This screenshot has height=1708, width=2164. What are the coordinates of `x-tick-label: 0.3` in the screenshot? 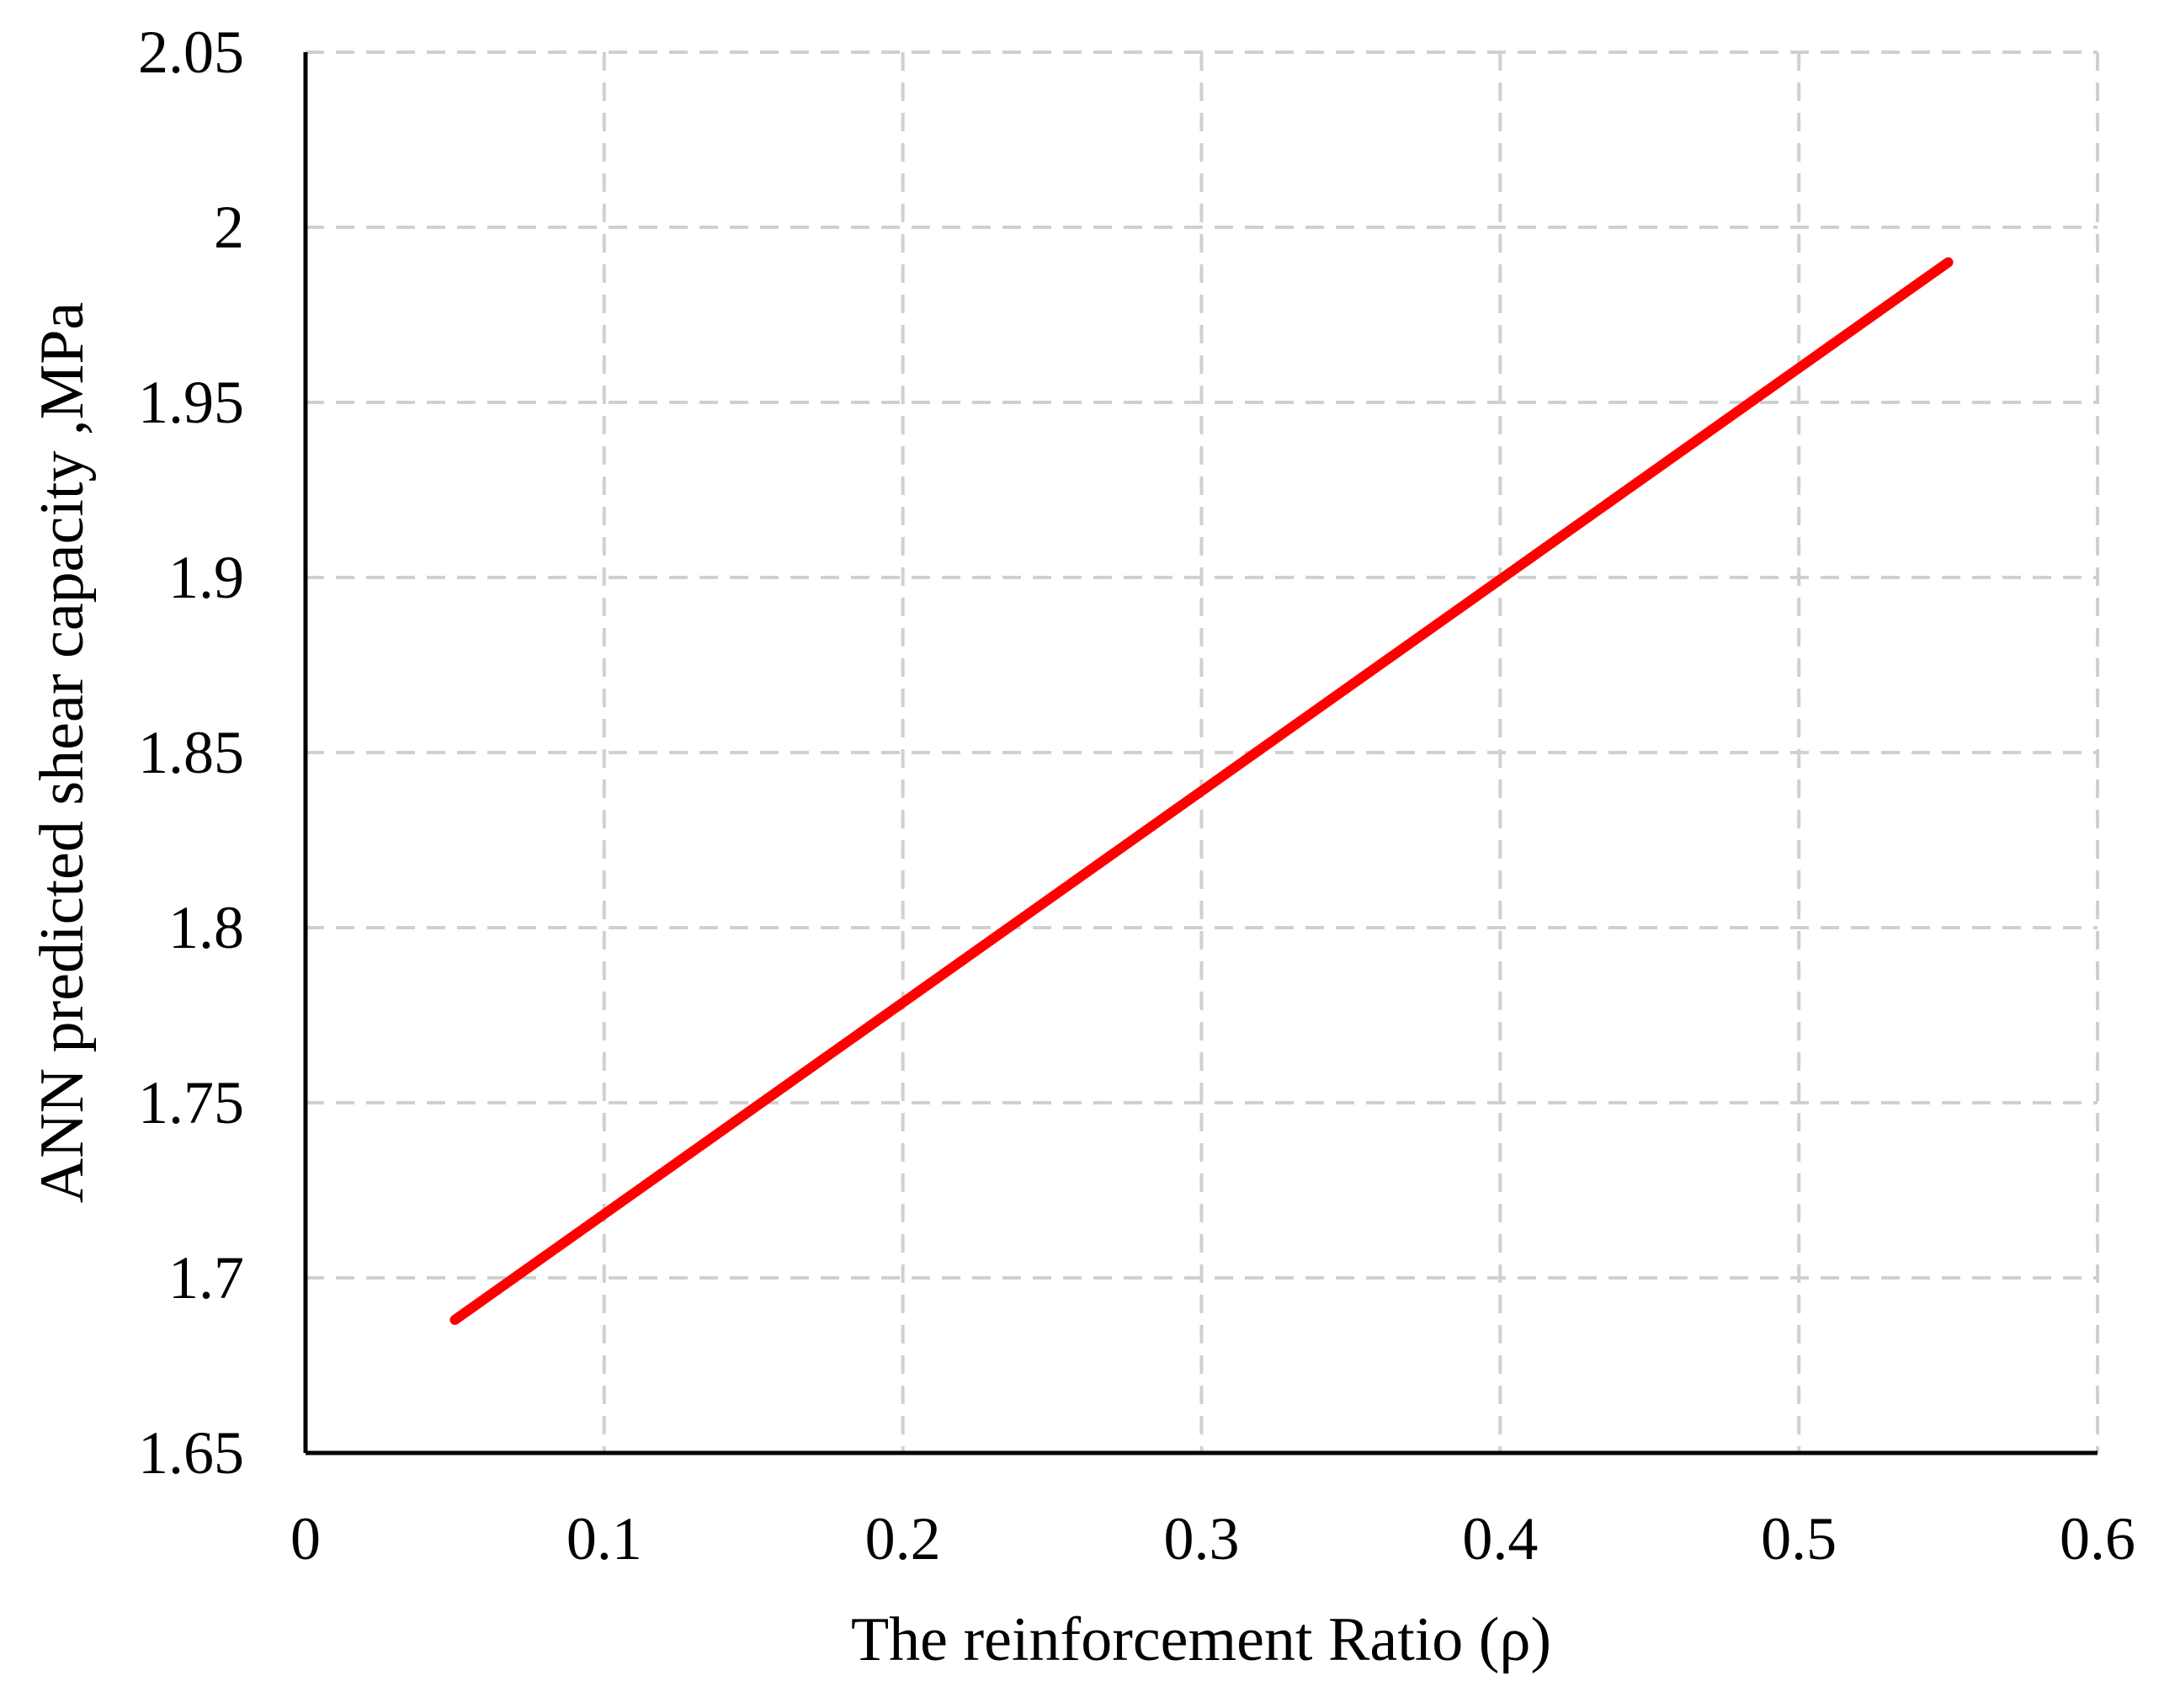 It's located at (1202, 1538).